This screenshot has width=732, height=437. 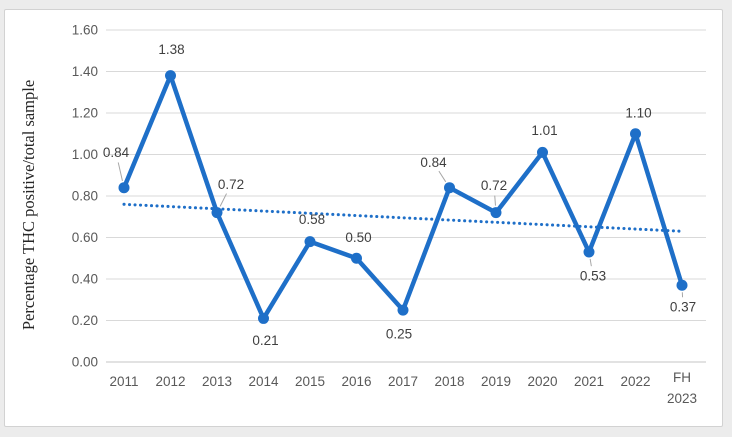 I want to click on x-axis-label: 2015, so click(x=310, y=381).